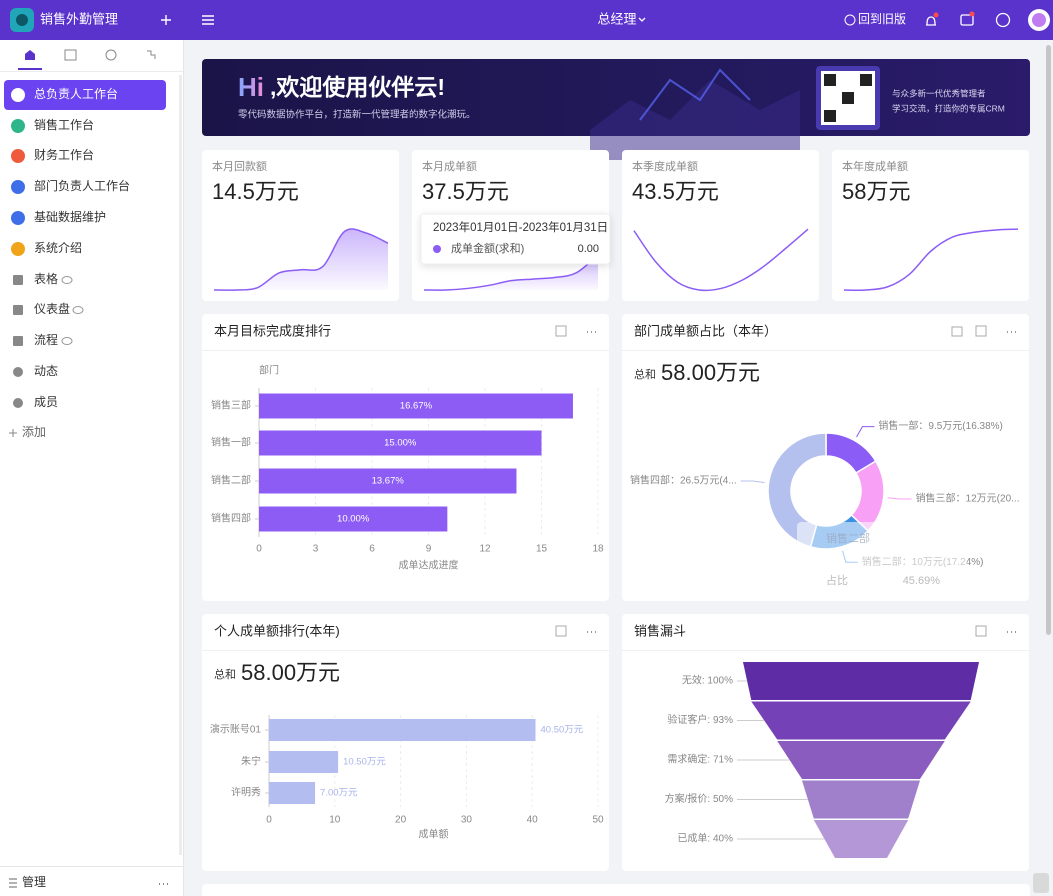 The width and height of the screenshot is (1053, 896). Describe the element at coordinates (1041, 883) in the screenshot. I see `collapse-button` at that location.